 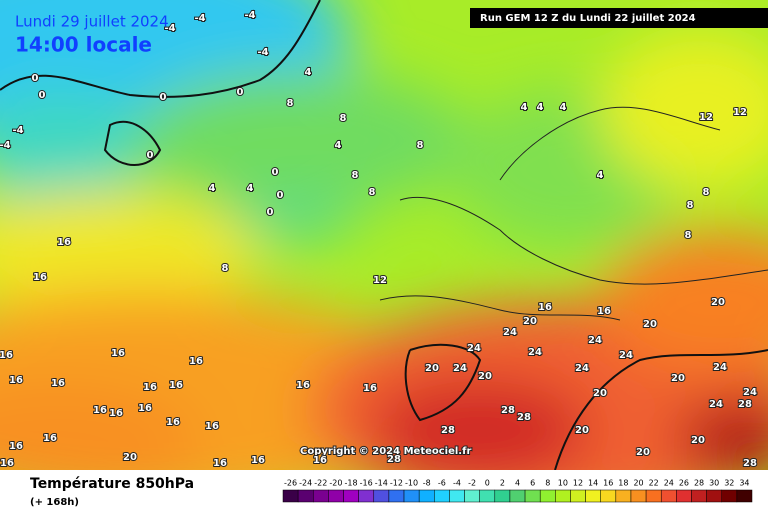 I want to click on legend-tick-label: -22, so click(x=320, y=483).